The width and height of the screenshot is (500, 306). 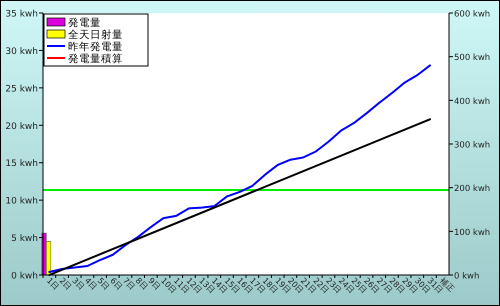 What do you see at coordinates (472, 15) in the screenshot?
I see `y2-tick-label: 600 kwh` at bounding box center [472, 15].